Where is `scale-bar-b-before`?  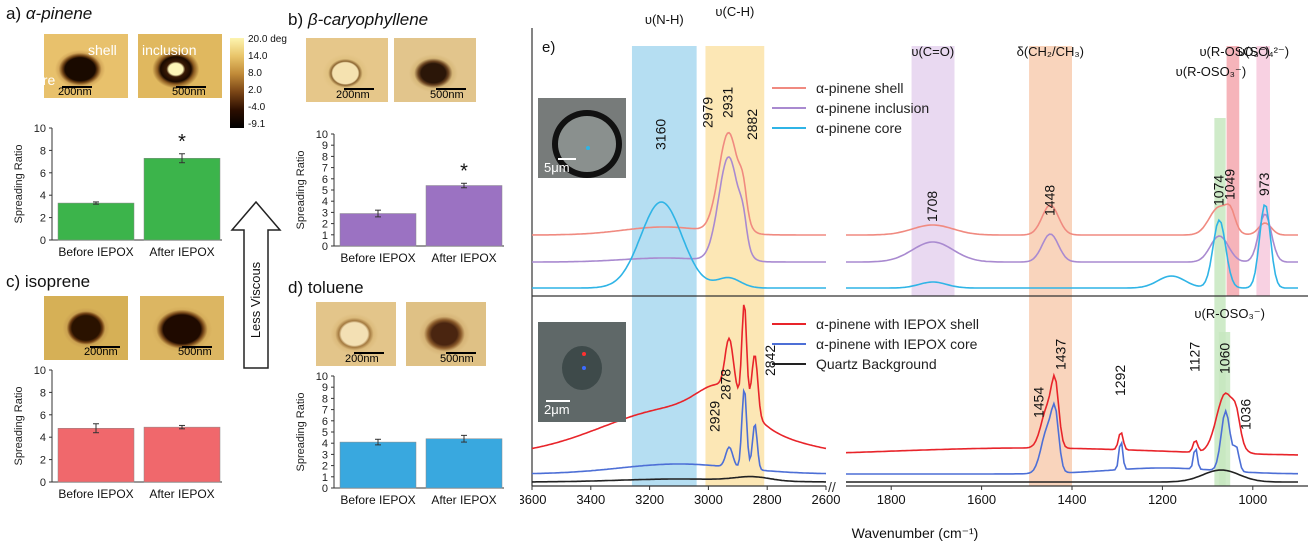
scale-bar-b-before is located at coordinates (359, 89).